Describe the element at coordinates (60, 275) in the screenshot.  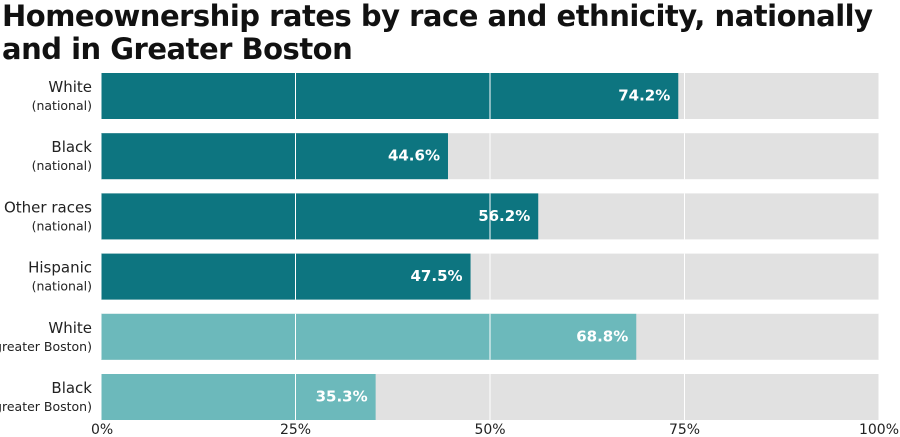
I see `category-label: Hispanic (national)` at that location.